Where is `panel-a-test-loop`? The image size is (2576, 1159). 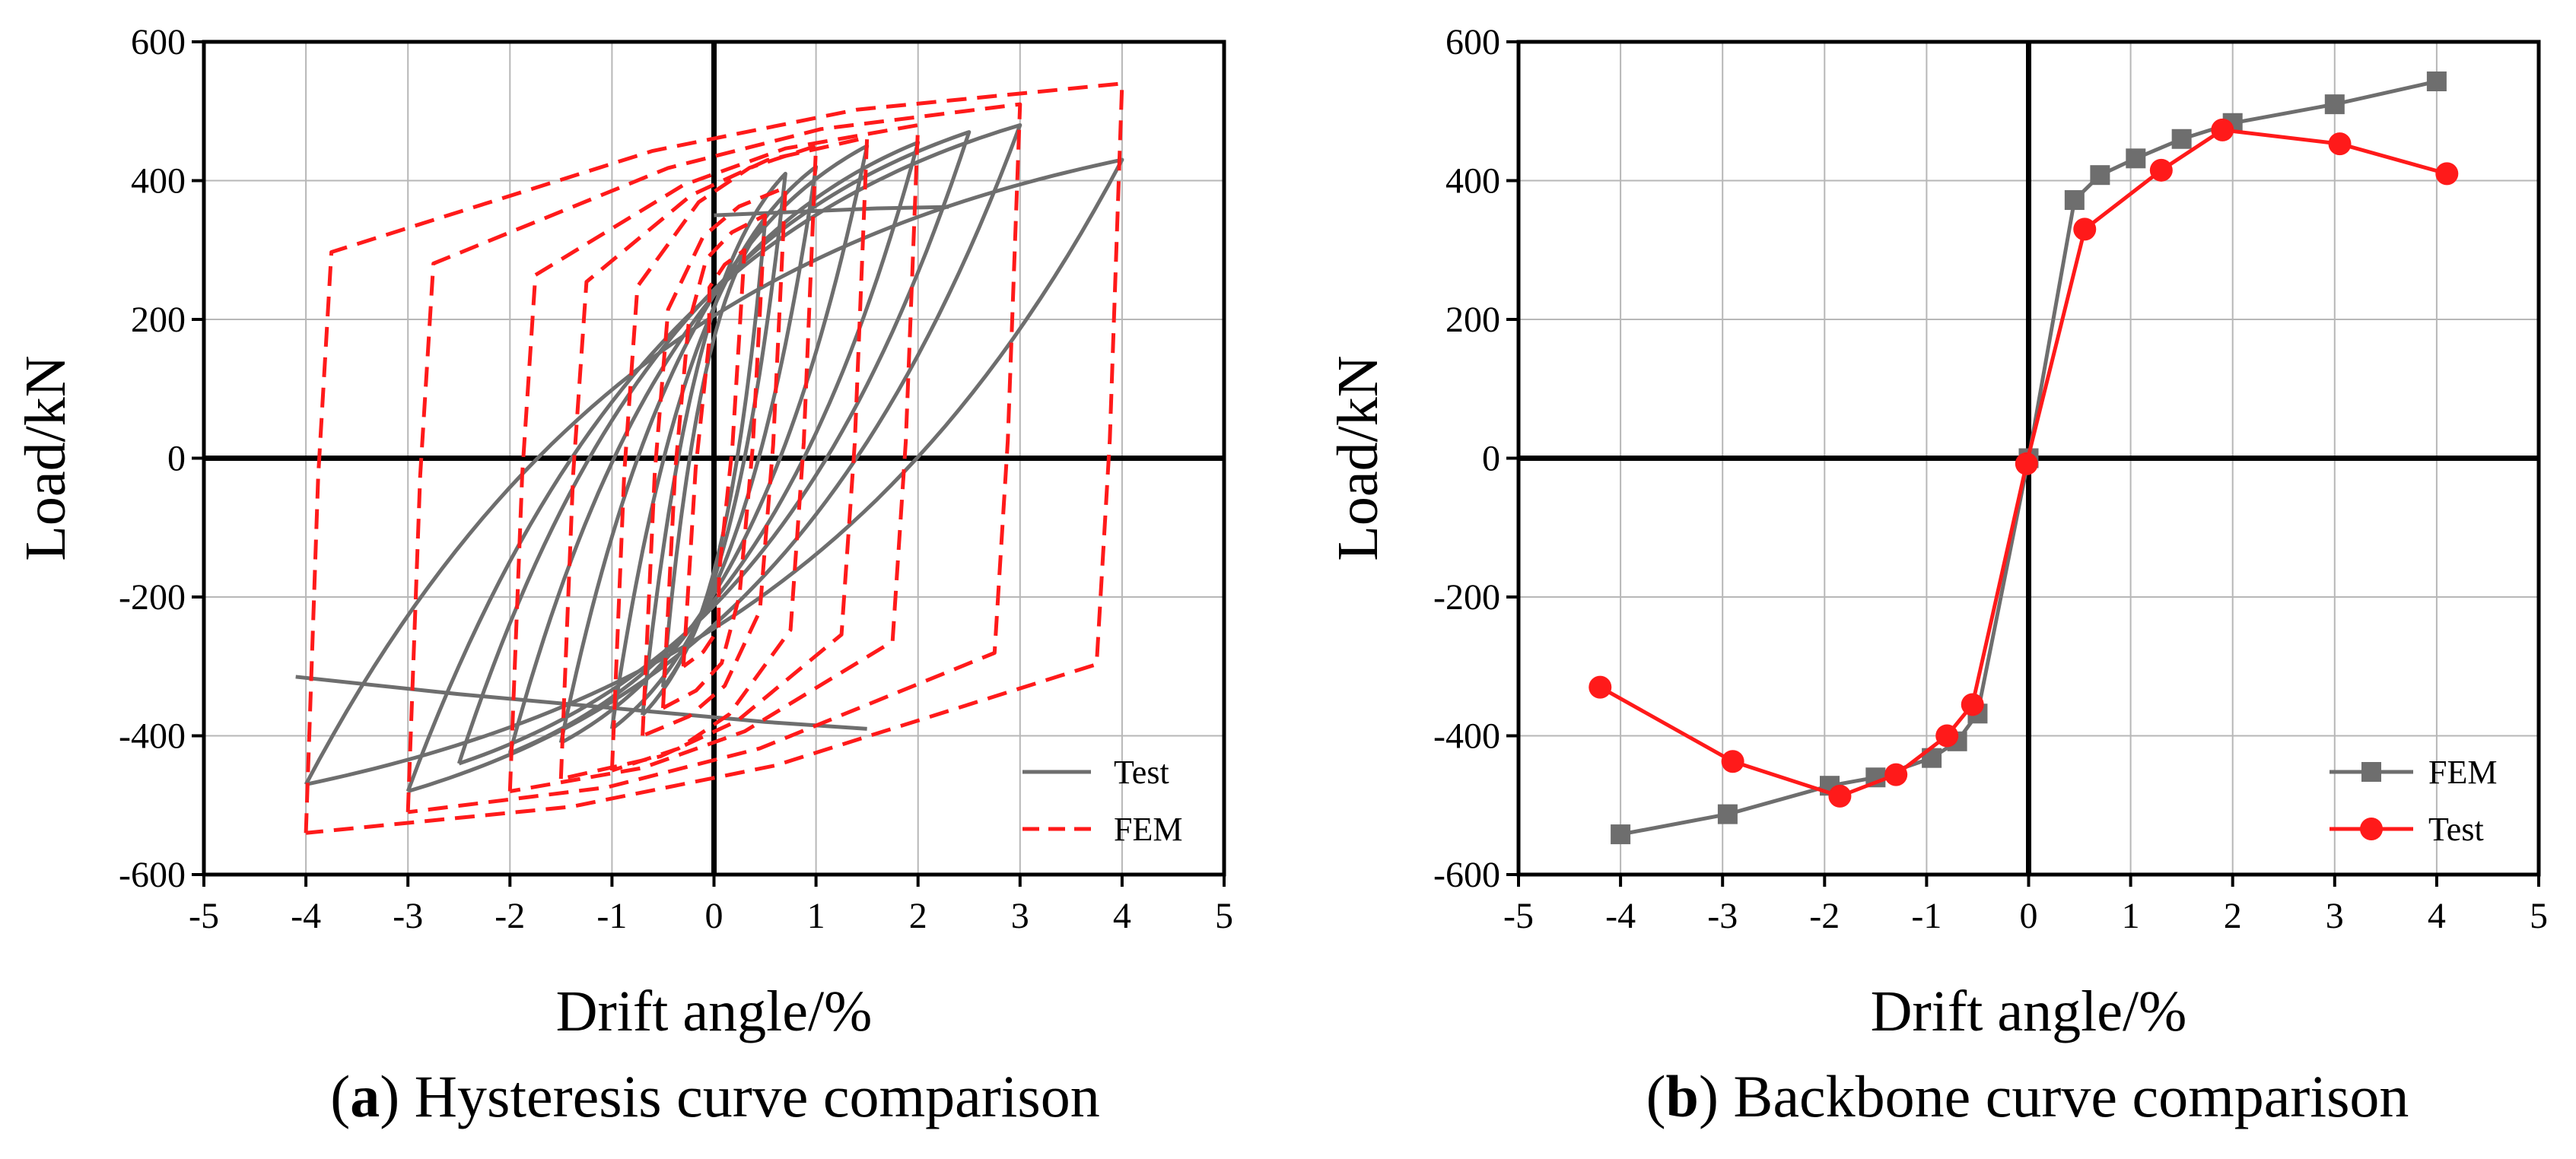
panel-a-test-loop is located at coordinates (714, 458).